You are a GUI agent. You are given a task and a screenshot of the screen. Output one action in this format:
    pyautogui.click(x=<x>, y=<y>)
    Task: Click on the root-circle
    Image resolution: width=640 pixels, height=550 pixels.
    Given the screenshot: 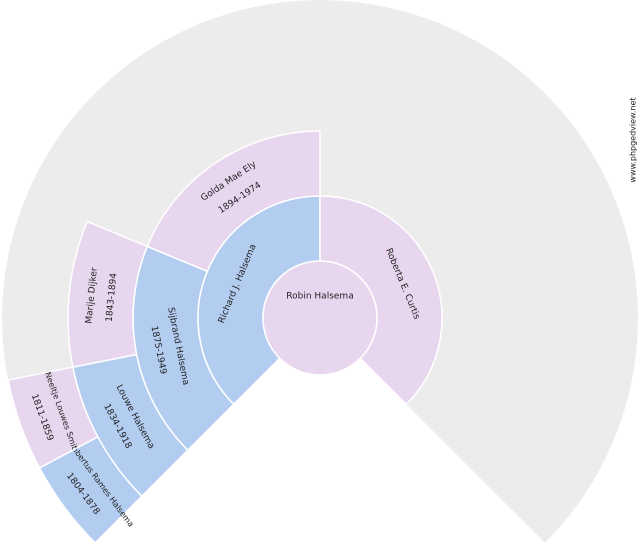 What is the action you would take?
    pyautogui.click(x=320, y=318)
    